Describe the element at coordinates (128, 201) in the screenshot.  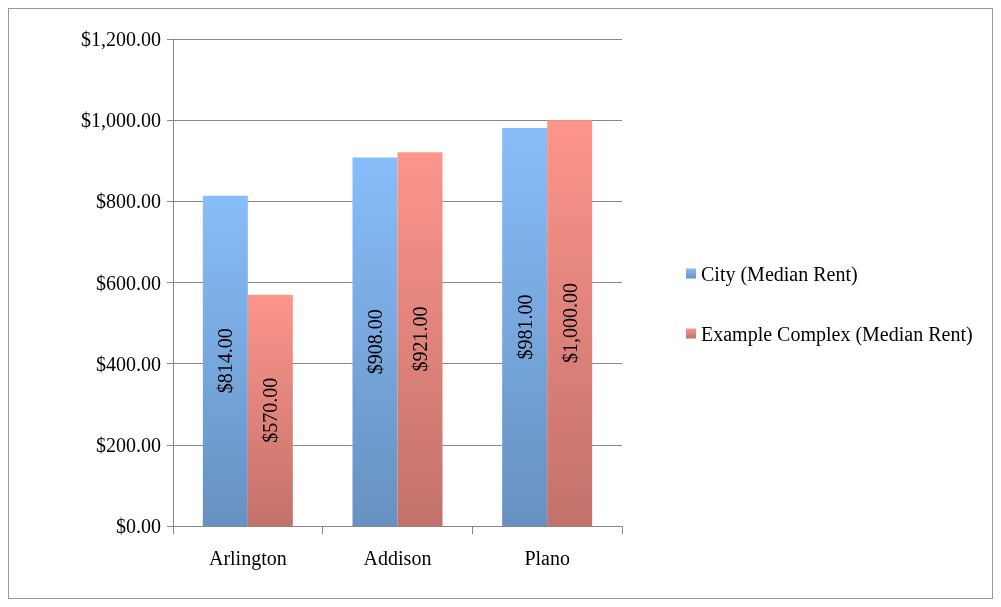
I see `y-tick-label: $800.00` at that location.